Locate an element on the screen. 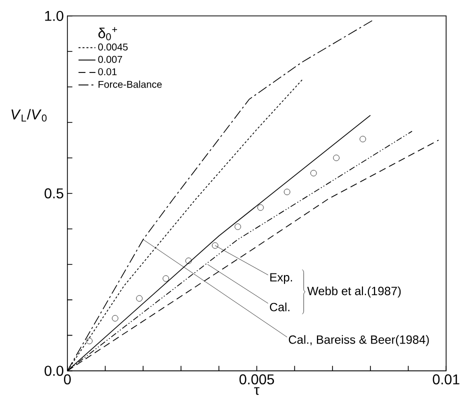 This screenshot has height=408, width=472. y-tick-label: 1.0 is located at coordinates (54, 16).